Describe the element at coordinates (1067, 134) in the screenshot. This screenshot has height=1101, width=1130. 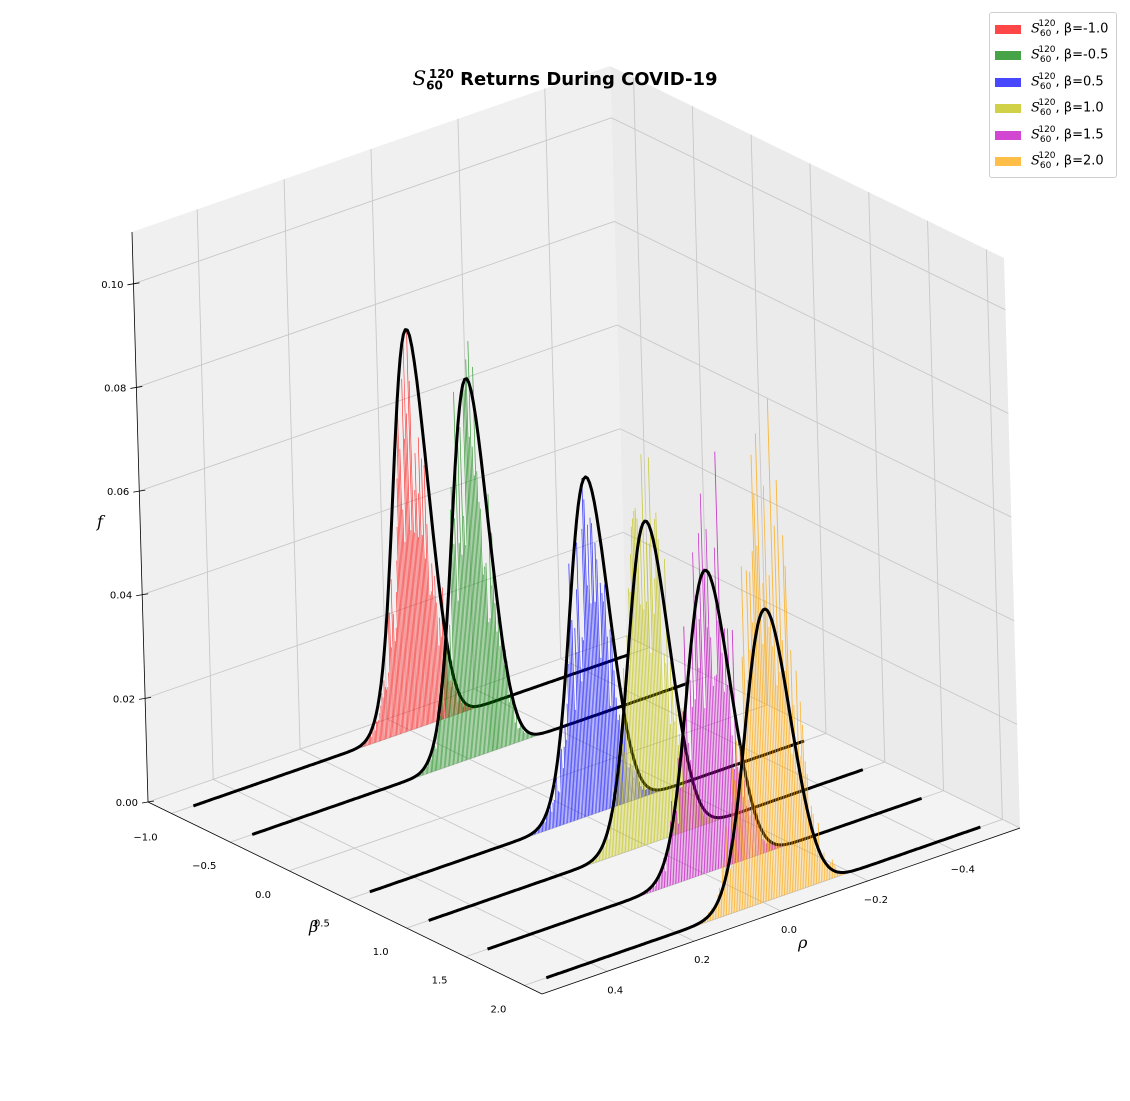
I see `legend-label: S60120, β=1.5` at that location.